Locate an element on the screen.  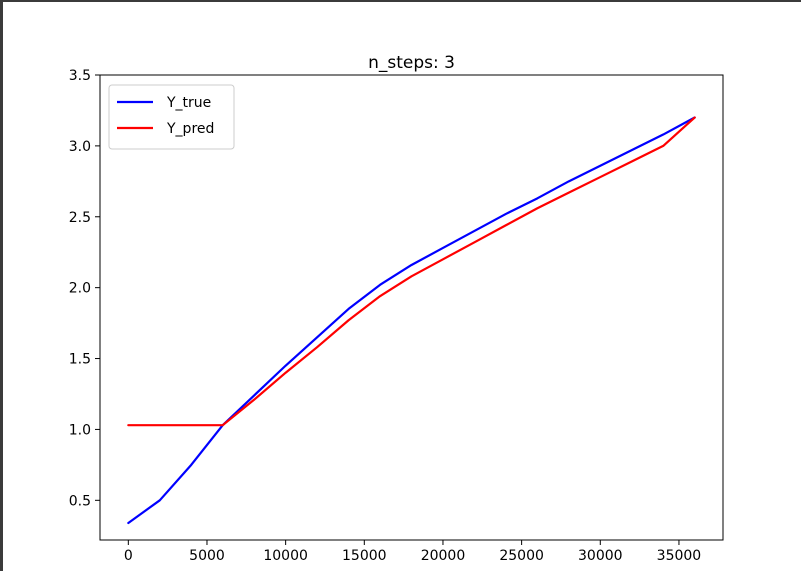
x-tick-label: 30000 is located at coordinates (600, 556).